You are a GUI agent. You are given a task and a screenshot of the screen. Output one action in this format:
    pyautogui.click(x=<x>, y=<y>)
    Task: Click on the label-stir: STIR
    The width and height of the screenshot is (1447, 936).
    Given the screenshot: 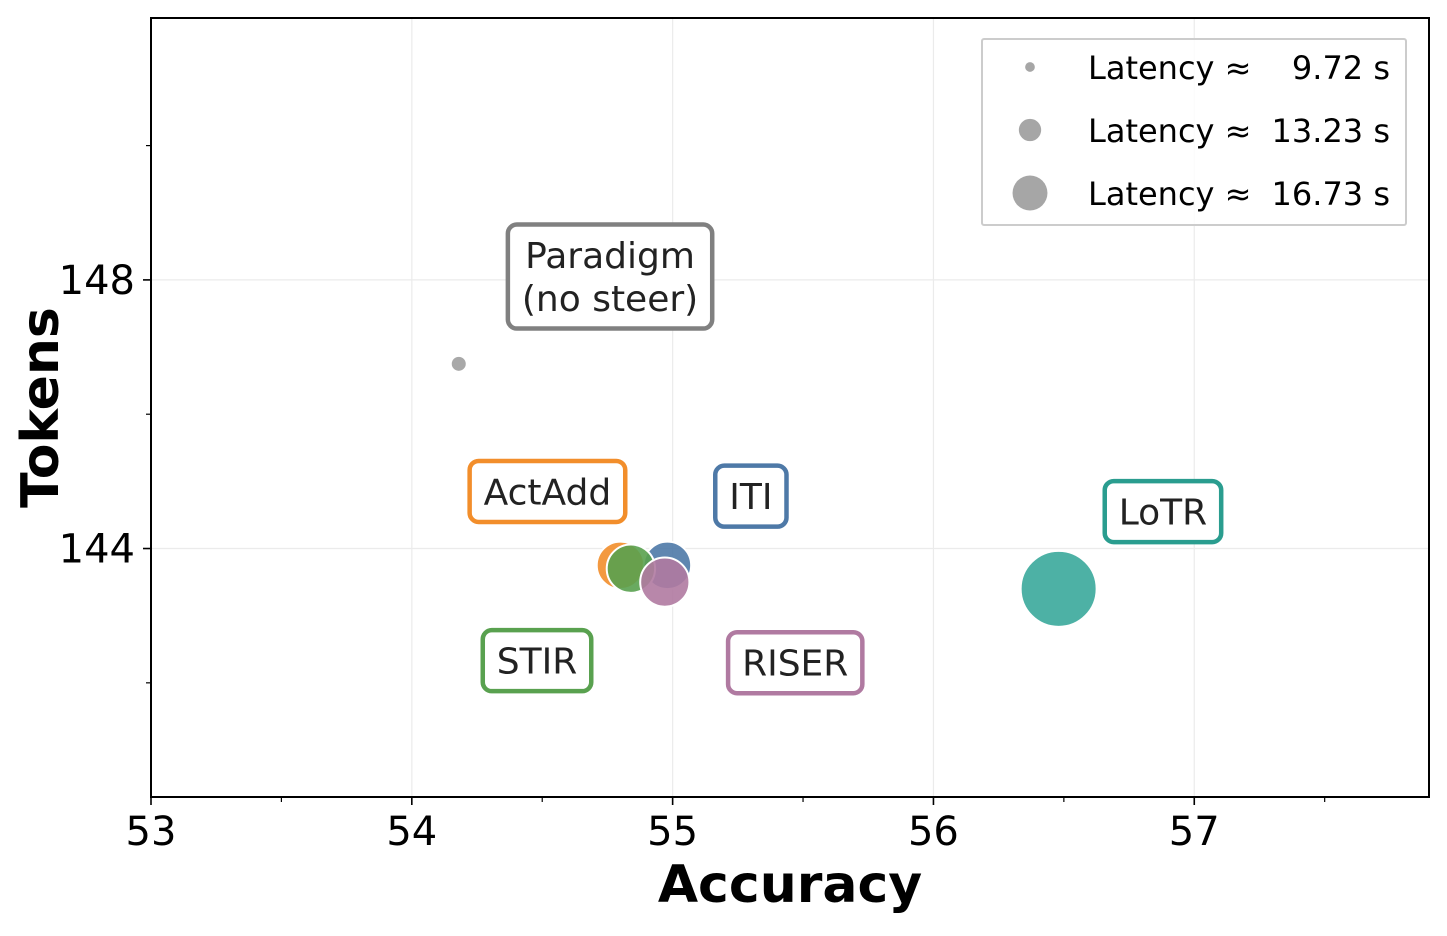 What is the action you would take?
    pyautogui.click(x=537, y=660)
    